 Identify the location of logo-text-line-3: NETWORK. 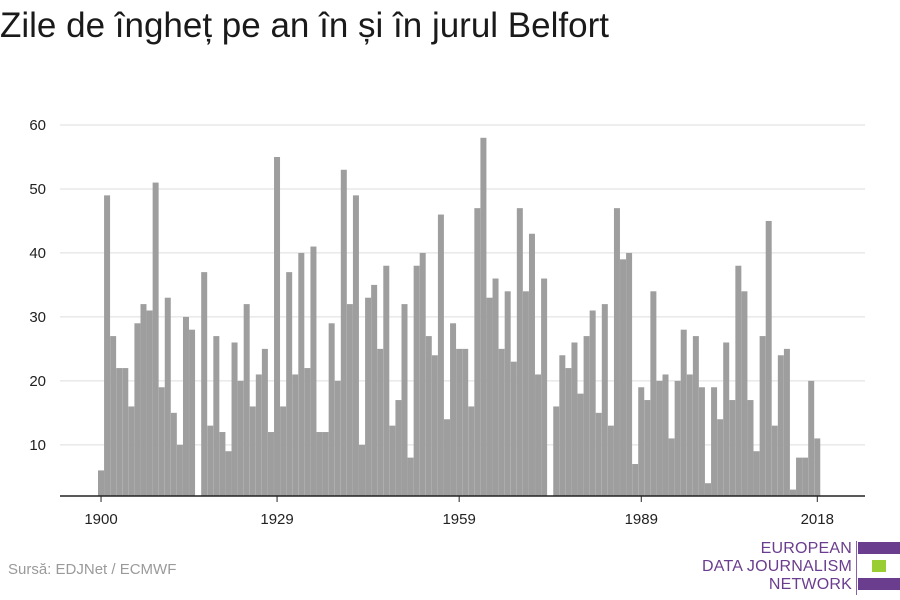
(810, 584).